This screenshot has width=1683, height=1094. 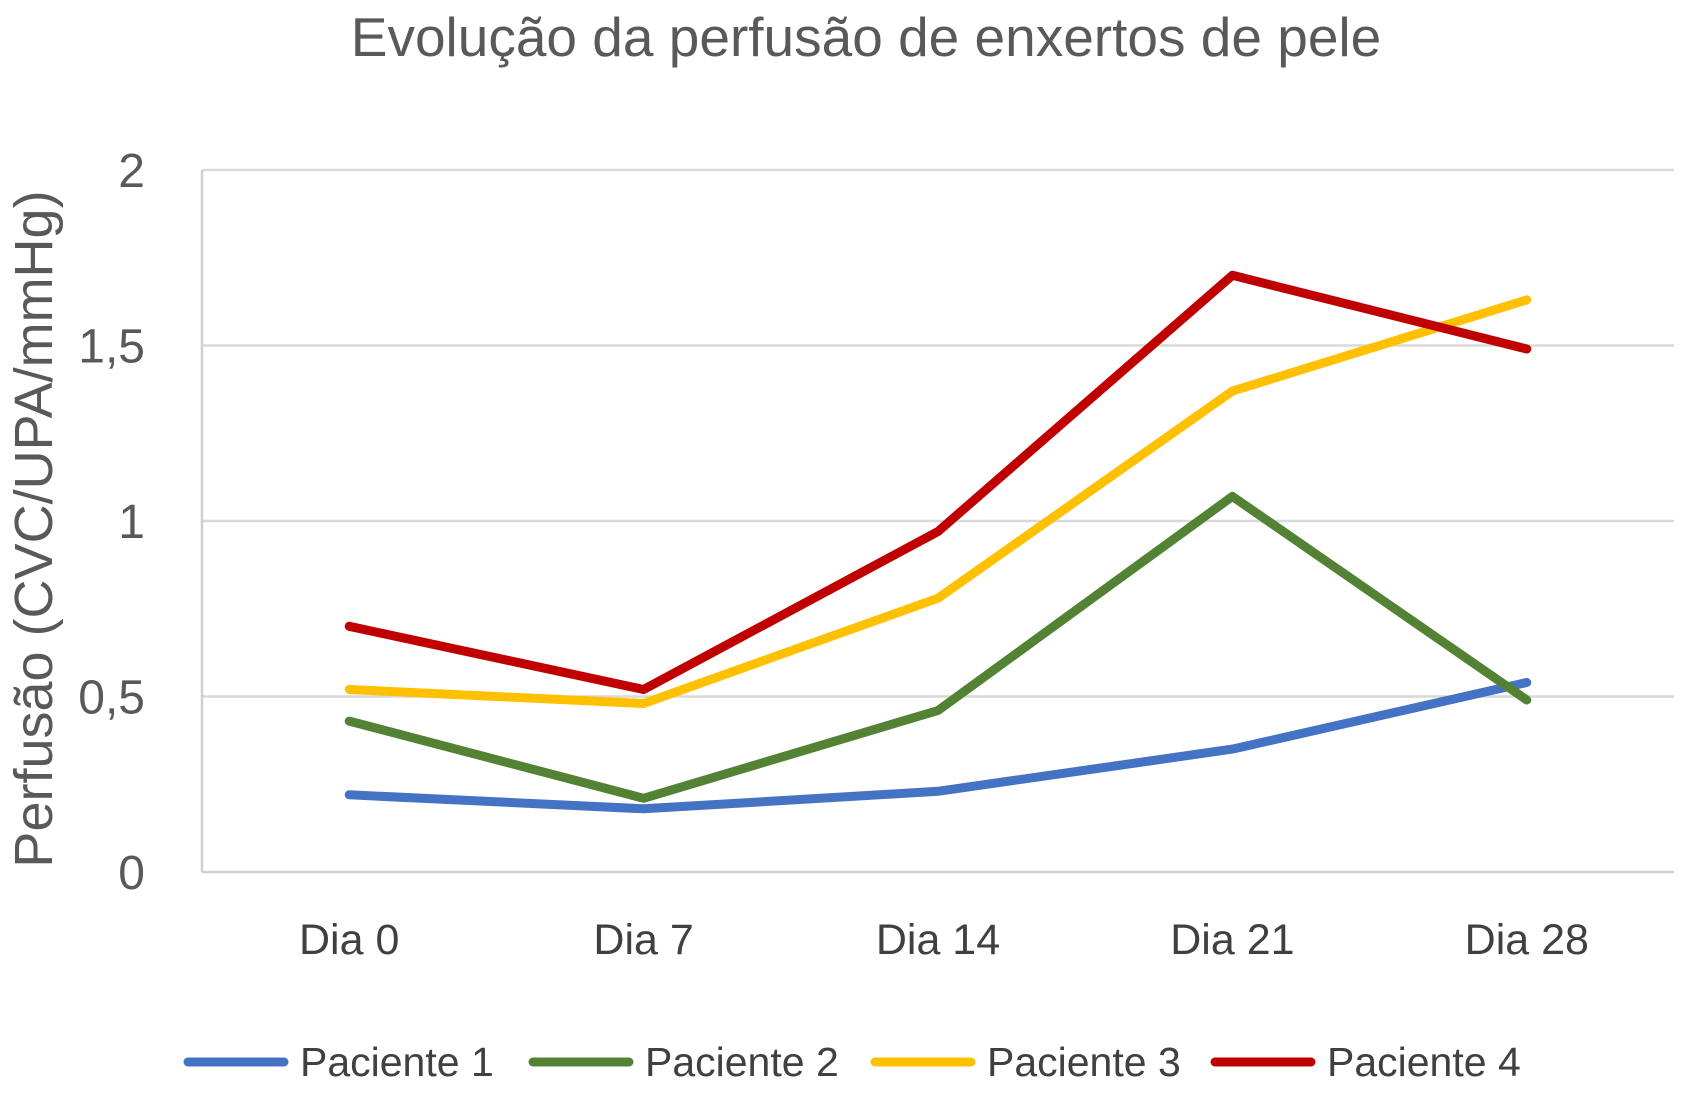 What do you see at coordinates (1084, 1062) in the screenshot?
I see `legend-label: Paciente 3` at bounding box center [1084, 1062].